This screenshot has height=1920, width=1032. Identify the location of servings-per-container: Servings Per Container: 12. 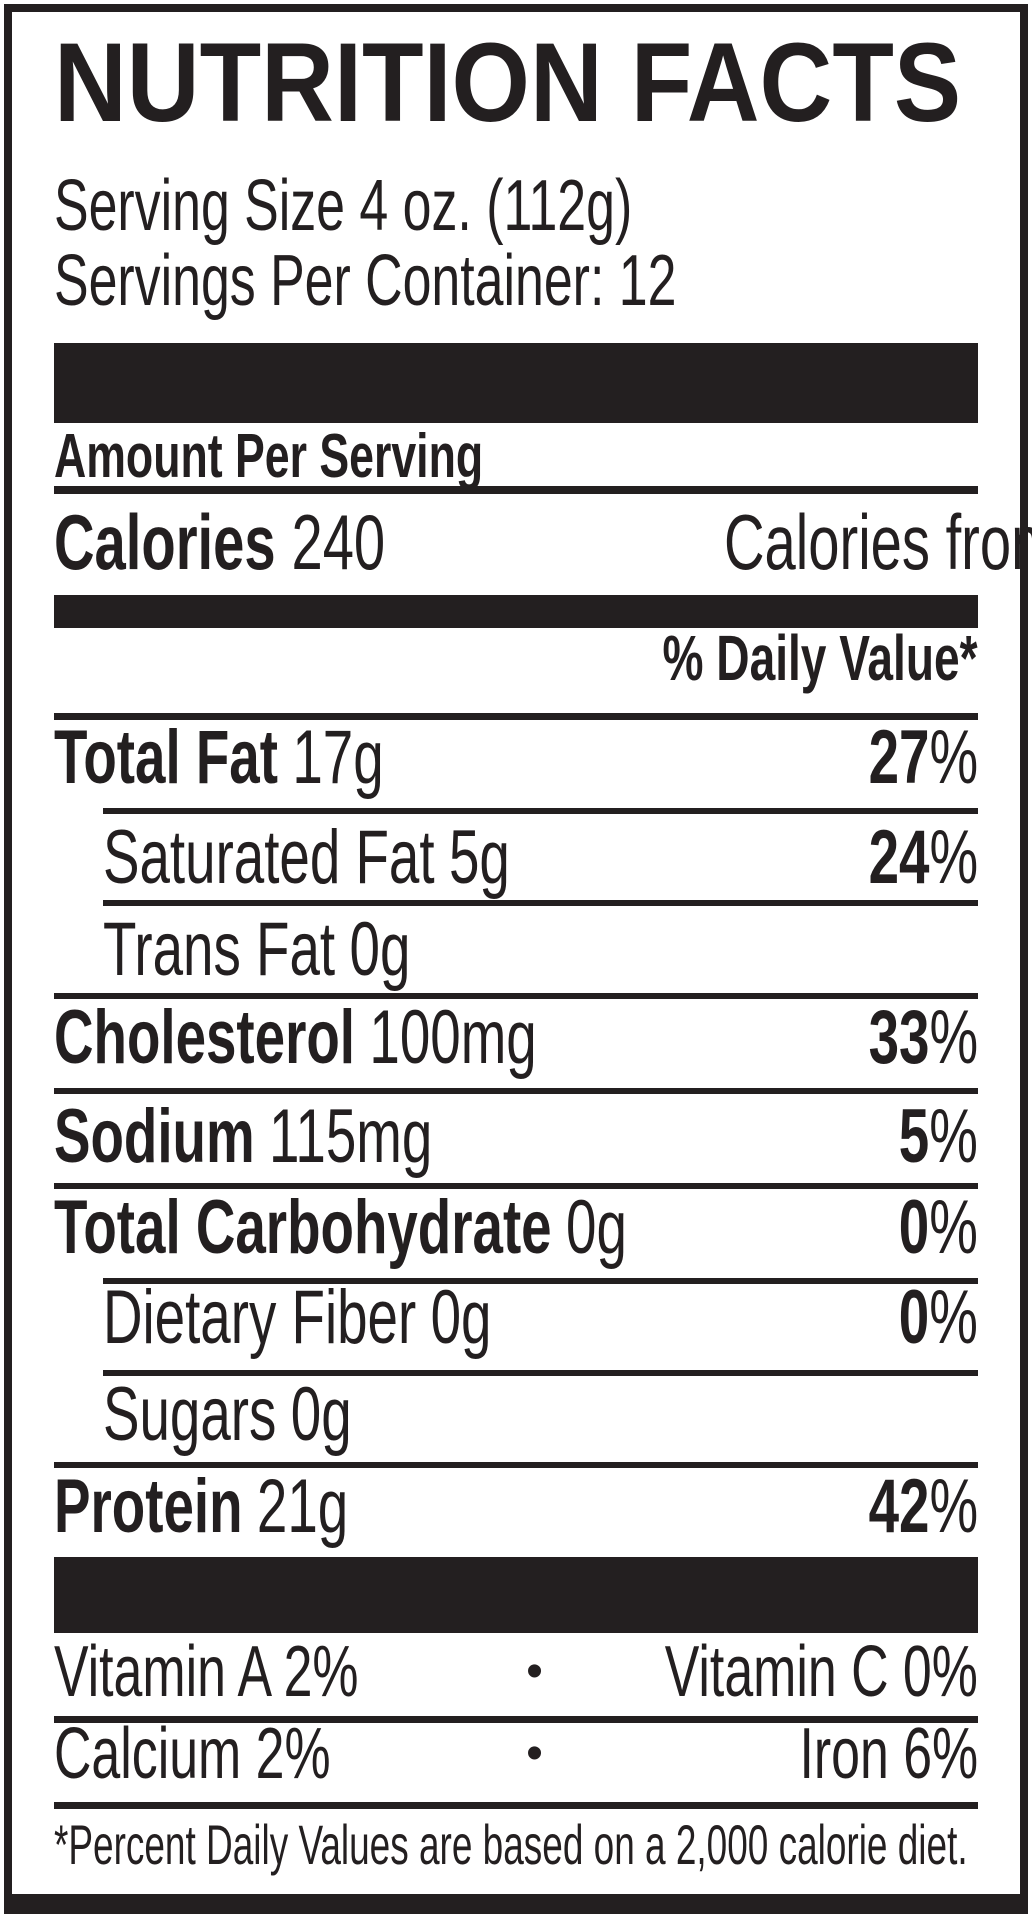
(486, 281).